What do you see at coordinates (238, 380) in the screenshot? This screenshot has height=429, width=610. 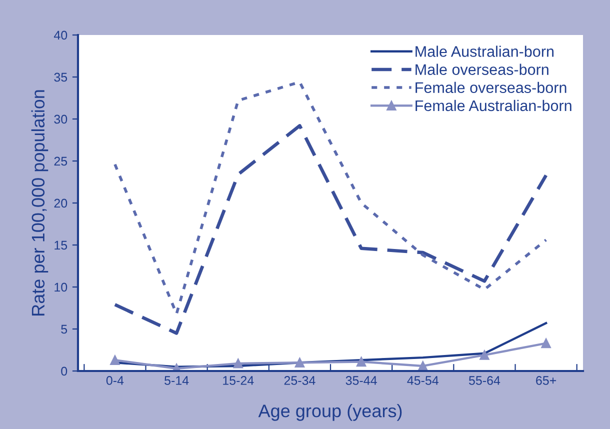 I see `x-tick-label: 15-24` at bounding box center [238, 380].